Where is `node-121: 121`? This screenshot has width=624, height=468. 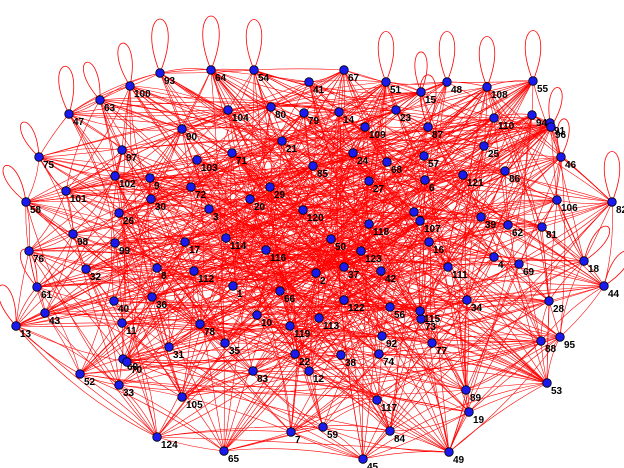
node-121: 121 is located at coordinates (471, 179).